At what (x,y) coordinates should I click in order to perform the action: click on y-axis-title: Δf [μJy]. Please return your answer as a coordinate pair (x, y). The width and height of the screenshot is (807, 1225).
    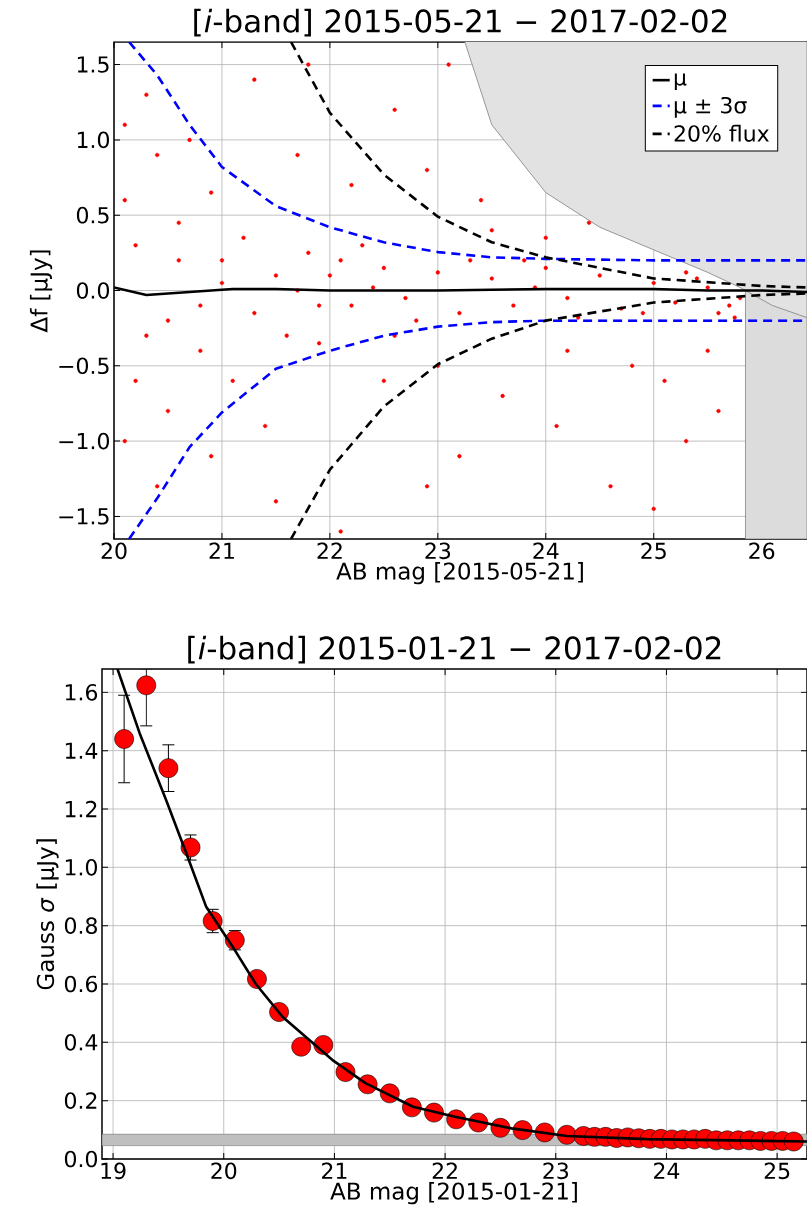
    Looking at the image, I should click on (41, 291).